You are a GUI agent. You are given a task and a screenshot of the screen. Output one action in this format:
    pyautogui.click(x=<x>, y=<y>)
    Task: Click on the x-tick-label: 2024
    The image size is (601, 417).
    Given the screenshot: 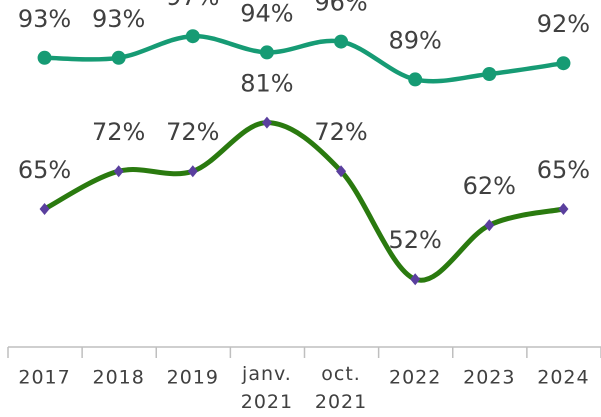 What is the action you would take?
    pyautogui.click(x=563, y=378)
    